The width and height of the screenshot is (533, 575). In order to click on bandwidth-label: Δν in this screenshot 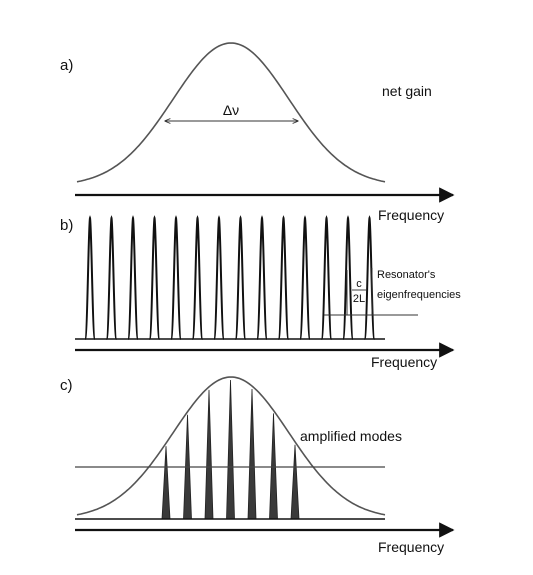, I will do `click(231, 110)`.